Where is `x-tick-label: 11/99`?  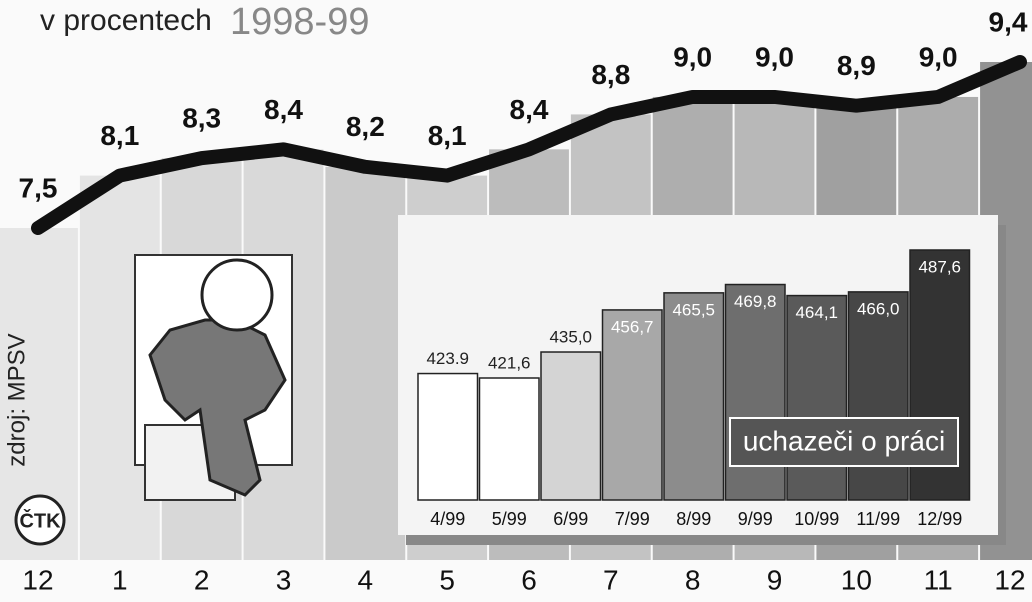 x-tick-label: 11/99 is located at coordinates (878, 519).